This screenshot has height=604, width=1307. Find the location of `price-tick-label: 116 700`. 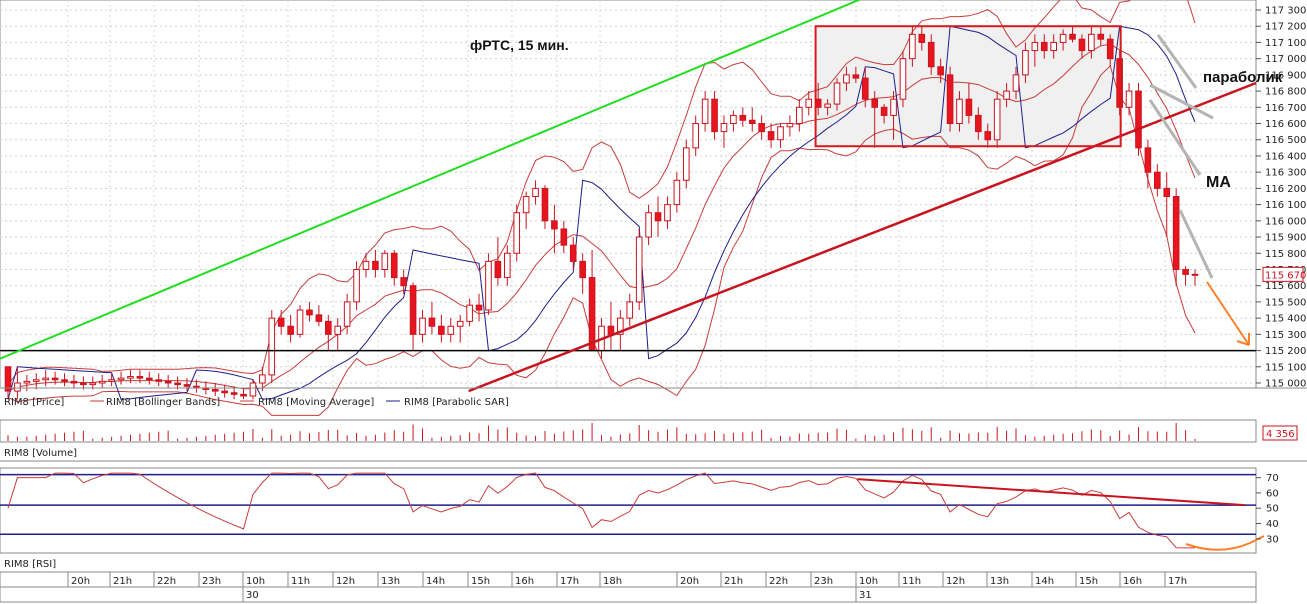

price-tick-label: 116 700 is located at coordinates (1285, 108).